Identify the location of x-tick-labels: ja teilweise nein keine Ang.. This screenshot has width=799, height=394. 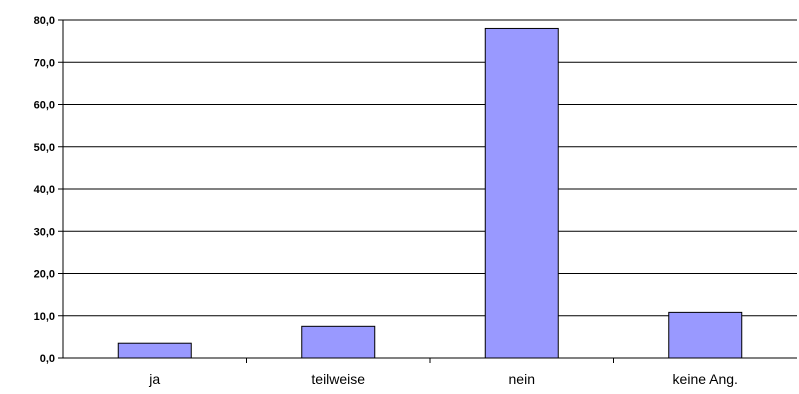
(443, 372).